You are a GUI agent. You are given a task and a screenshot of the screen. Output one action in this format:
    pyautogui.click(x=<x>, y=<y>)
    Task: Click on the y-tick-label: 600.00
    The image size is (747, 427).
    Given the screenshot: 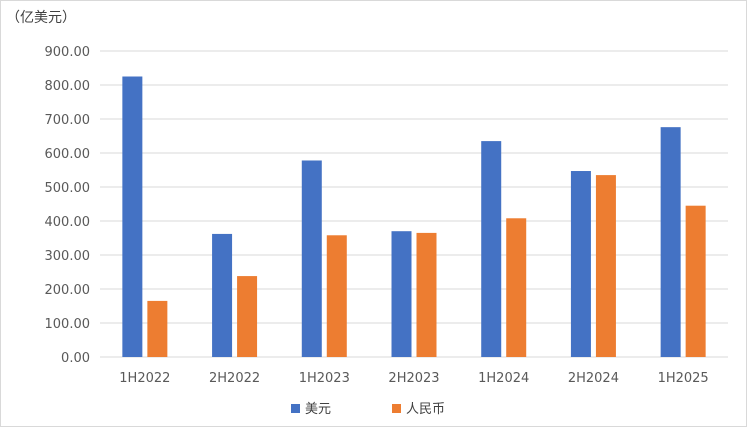 What is the action you would take?
    pyautogui.click(x=68, y=154)
    